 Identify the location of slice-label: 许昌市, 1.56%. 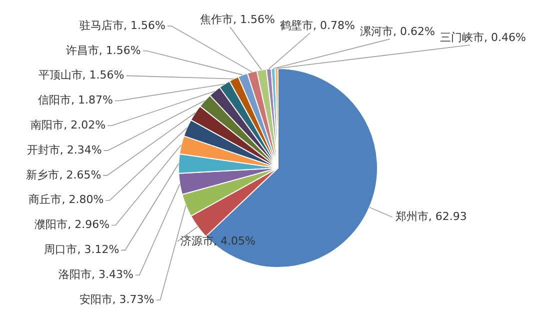
(103, 50).